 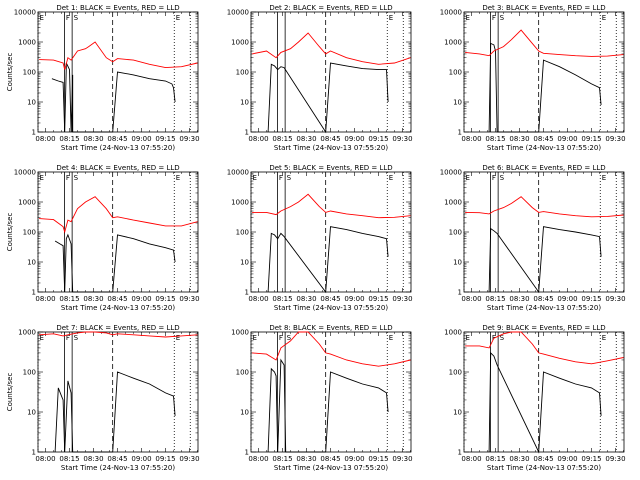 What do you see at coordinates (543, 168) in the screenshot?
I see `panel-title: Det 6: BLACK = Events, RED = LLD` at bounding box center [543, 168].